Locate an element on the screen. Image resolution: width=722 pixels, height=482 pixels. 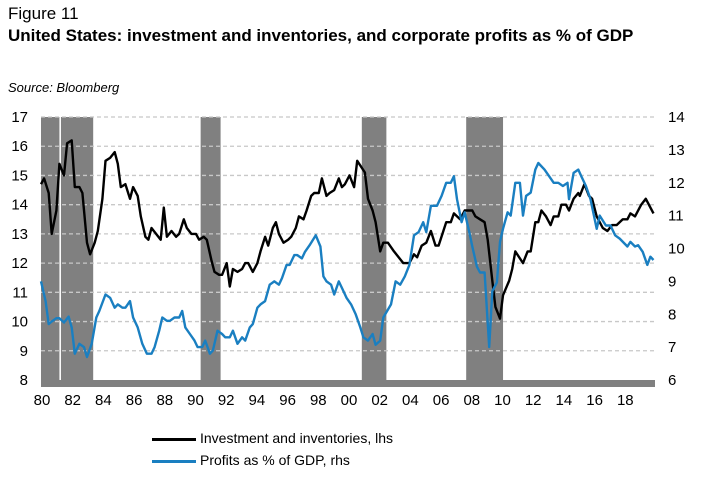
y-left-tick-label: 16 is located at coordinates (19, 146).